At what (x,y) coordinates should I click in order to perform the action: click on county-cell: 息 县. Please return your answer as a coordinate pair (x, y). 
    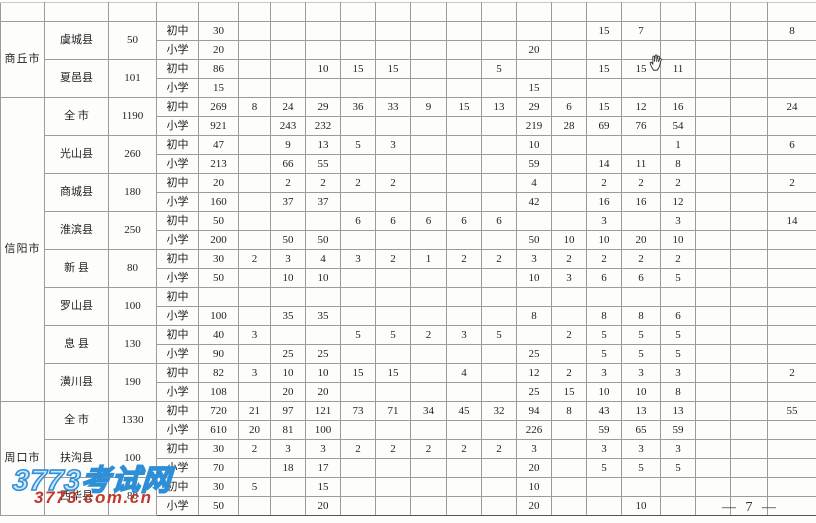
    Looking at the image, I should click on (76, 344).